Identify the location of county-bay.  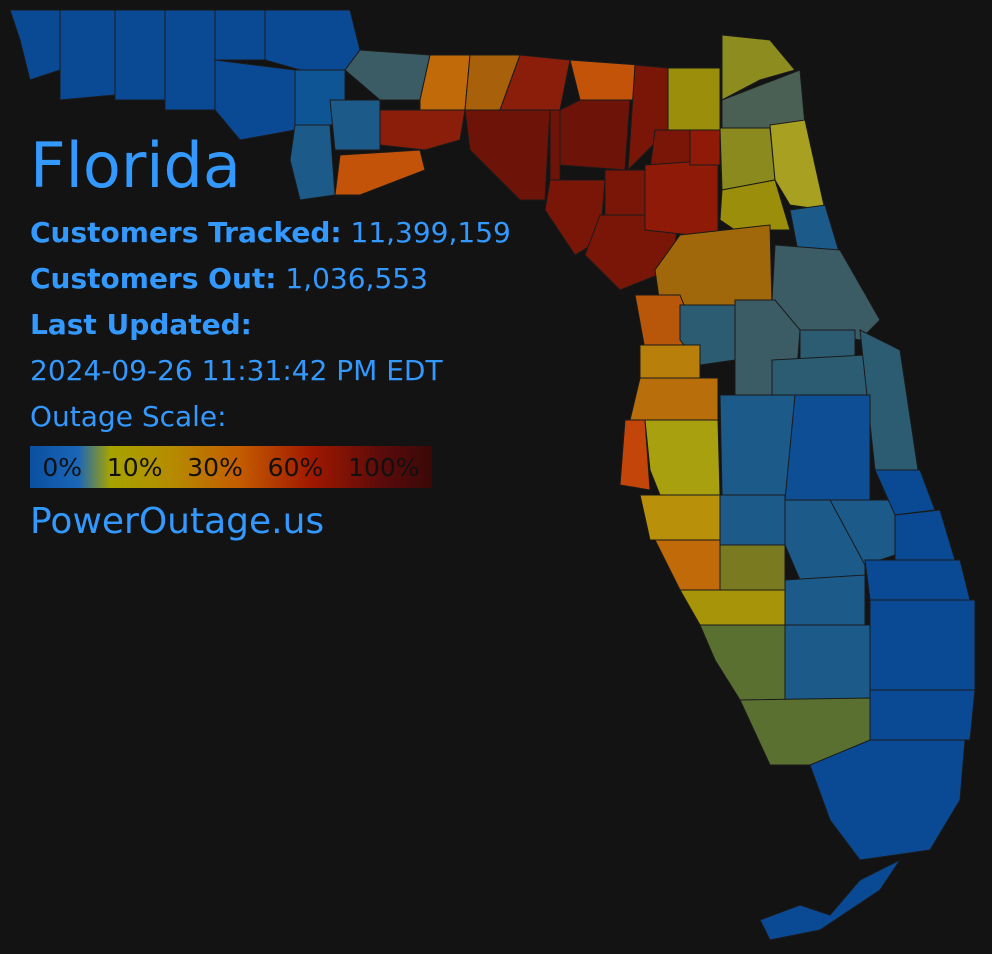
(312, 162).